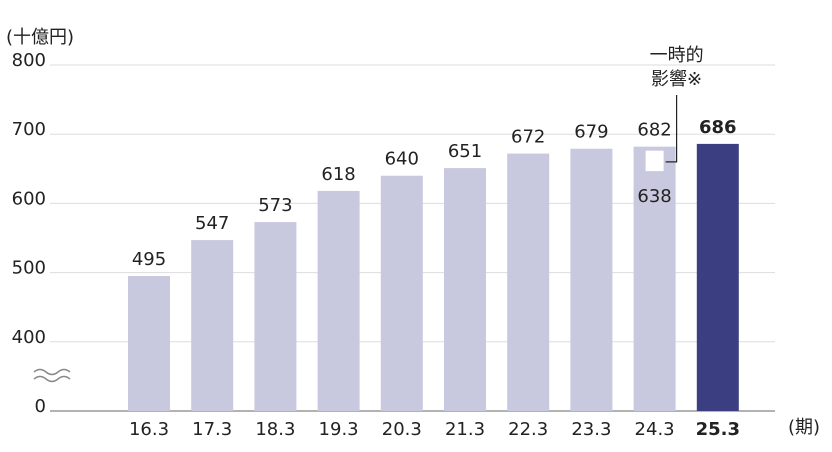 This screenshot has height=452, width=832. Describe the element at coordinates (29, 337) in the screenshot. I see `y-tick-label: 400` at that location.